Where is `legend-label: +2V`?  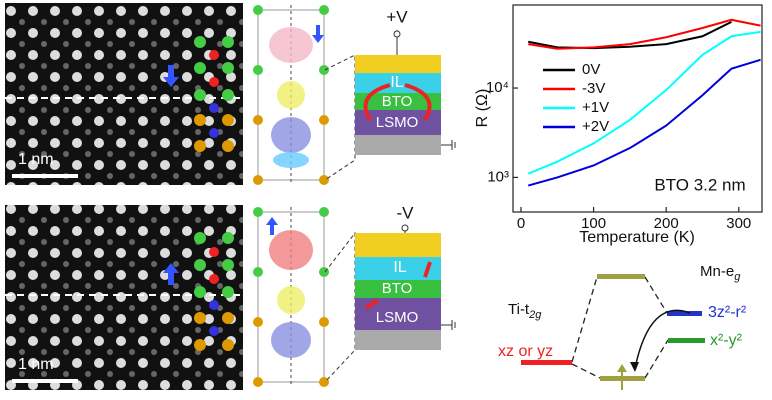 legend-label: +2V is located at coordinates (595, 126).